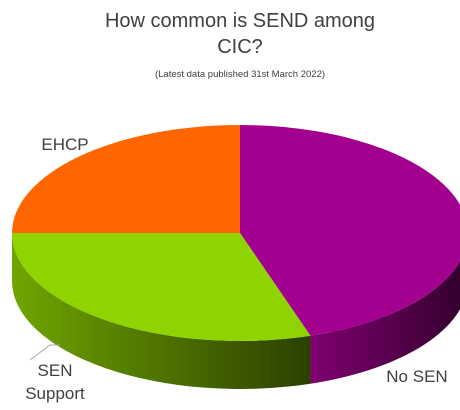  I want to click on label-ehcp: EHCP, so click(64, 144).